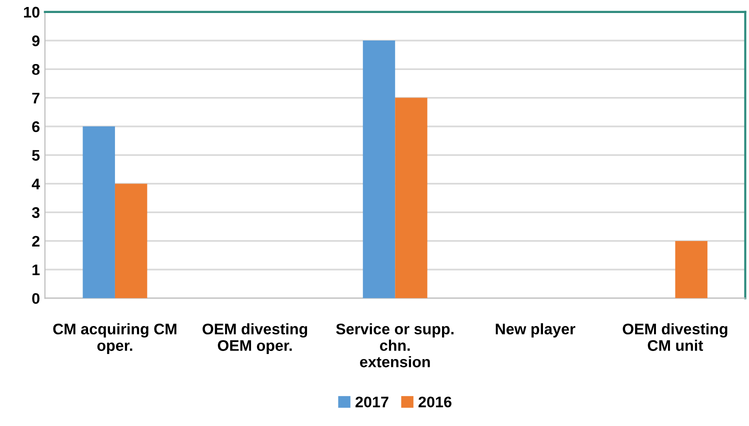 The image size is (749, 426). Describe the element at coordinates (32, 12) in the screenshot. I see `y-tick-label: 10` at that location.